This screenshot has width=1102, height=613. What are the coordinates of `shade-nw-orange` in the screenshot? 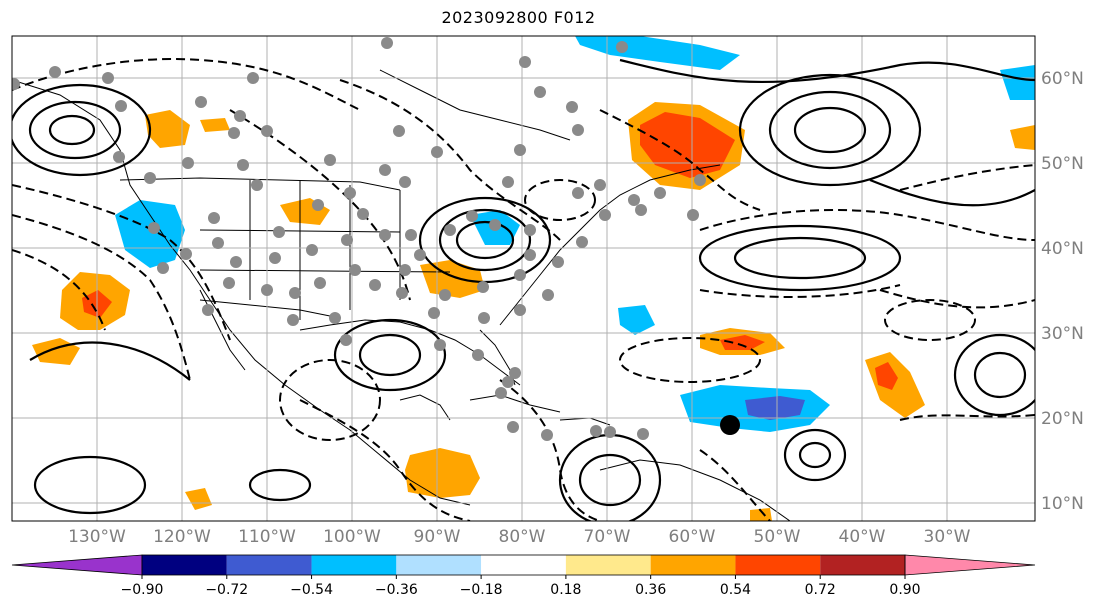 It's located at (215, 125).